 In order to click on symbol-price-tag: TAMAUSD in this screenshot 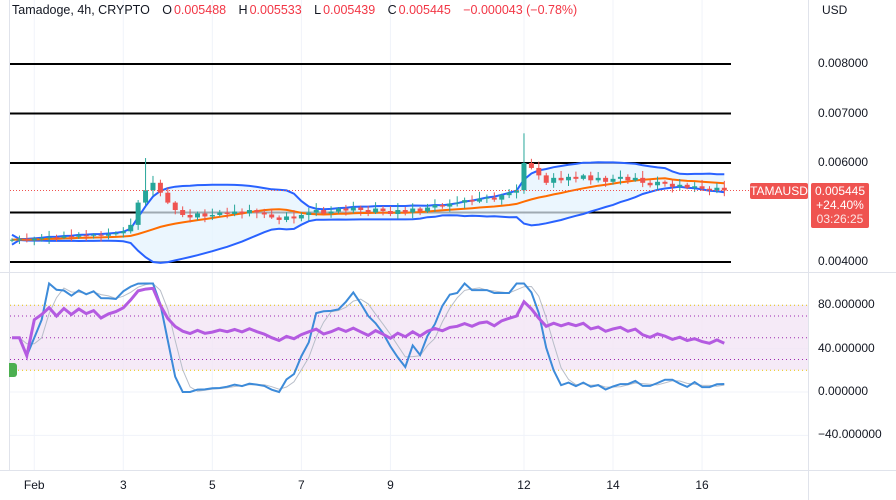, I will do `click(779, 191)`.